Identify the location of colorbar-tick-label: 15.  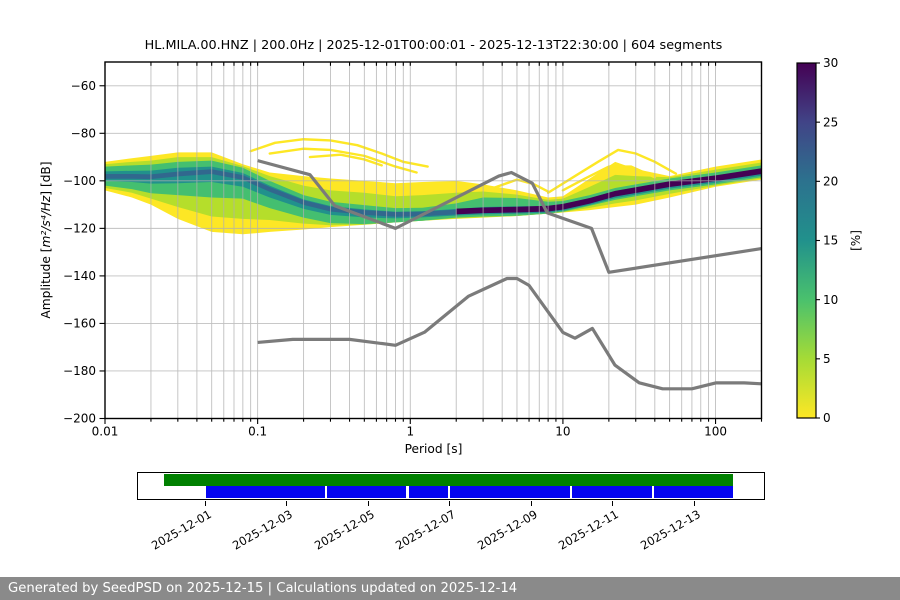
(830, 241).